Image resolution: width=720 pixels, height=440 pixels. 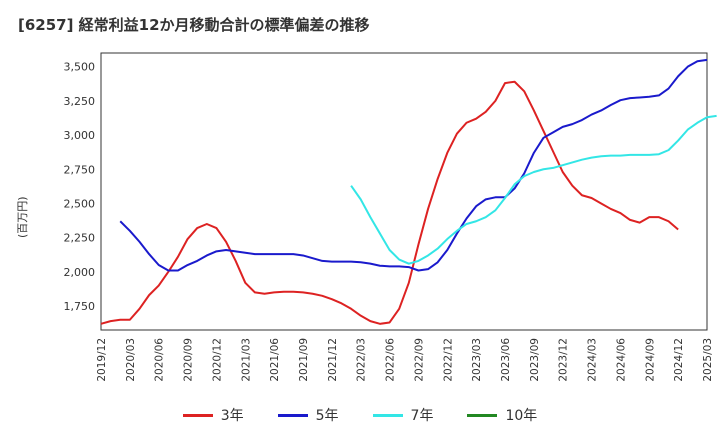 What do you see at coordinates (593, 360) in the screenshot?
I see `x-tick-label: 2024/03` at bounding box center [593, 360].